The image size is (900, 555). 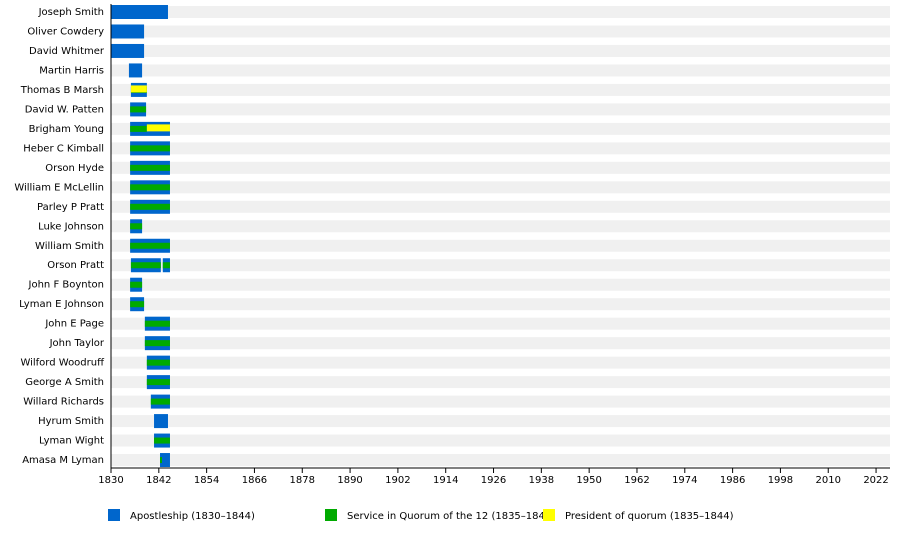 I want to click on x-tick-label: 1902, so click(x=397, y=480).